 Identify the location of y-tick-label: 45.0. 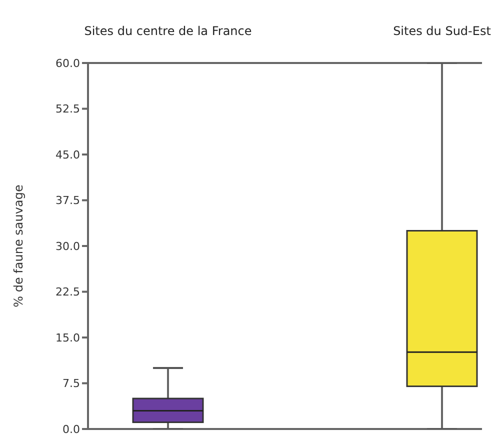
(68, 155).